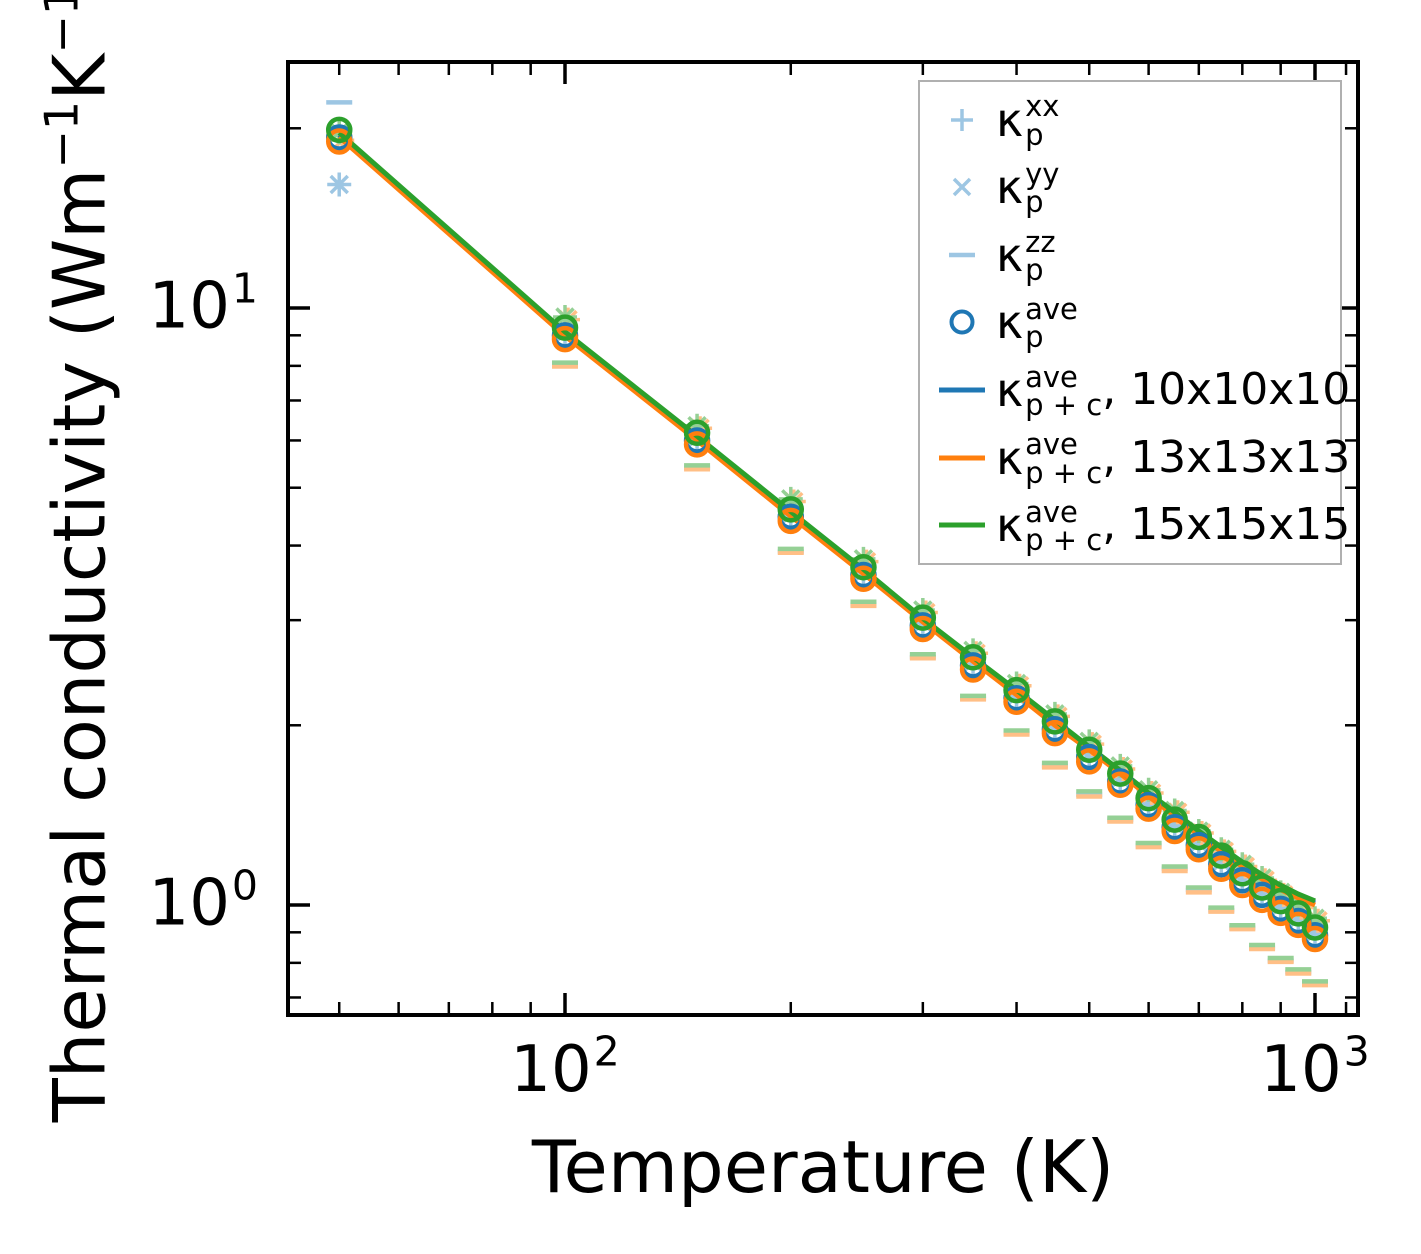 This screenshot has height=1254, width=1421. What do you see at coordinates (962, 255) in the screenshot?
I see `dash-marker-icon` at bounding box center [962, 255].